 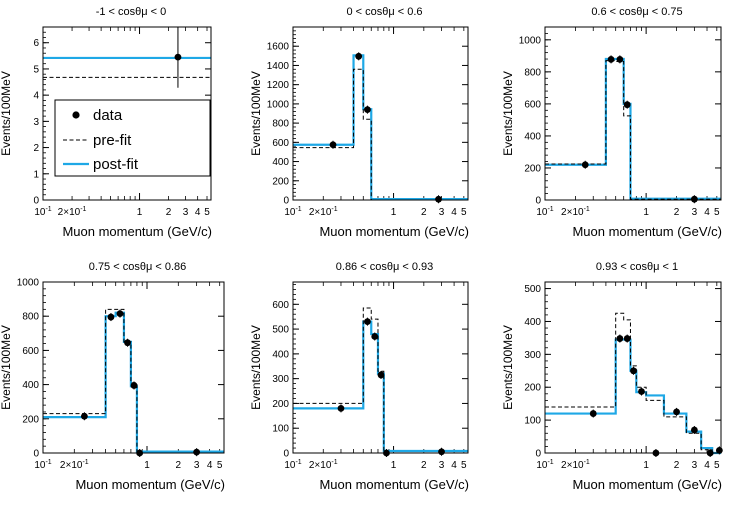 I want to click on y-tick-label: 1000, so click(x=530, y=40).